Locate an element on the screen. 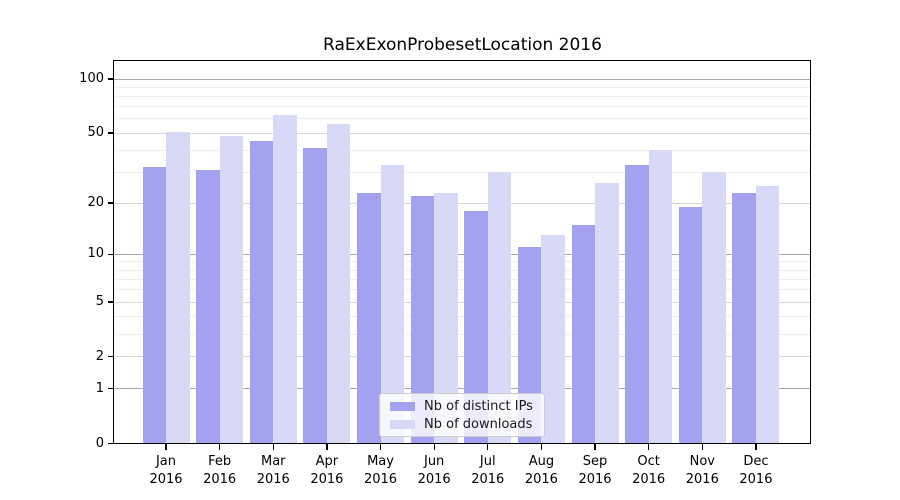  x-tick-label-sep: Sep 2016 is located at coordinates (595, 470).